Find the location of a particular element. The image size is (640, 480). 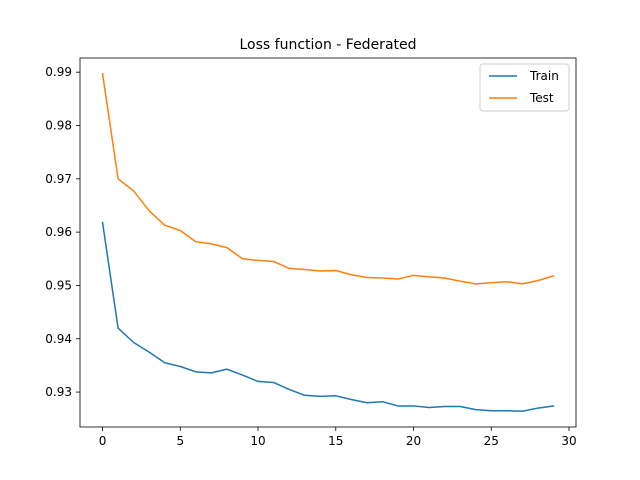

x-tick-label: 25 is located at coordinates (491, 441).